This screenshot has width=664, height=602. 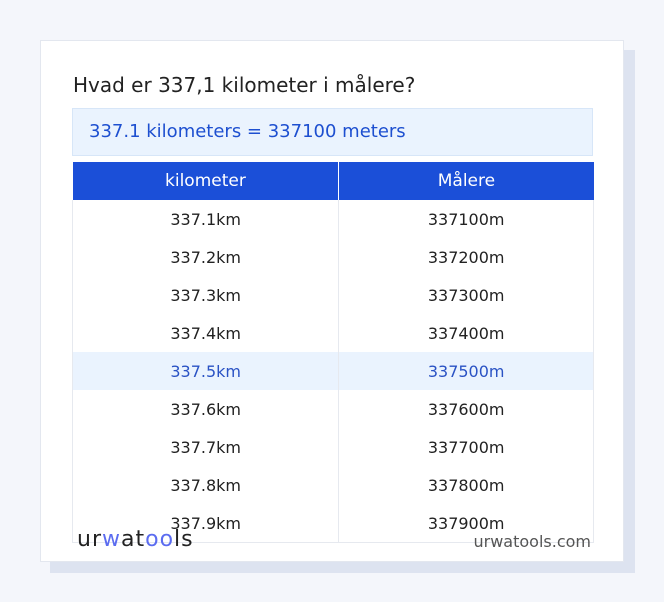 I want to click on table-row: 337.1km 337100m, so click(x=332, y=219).